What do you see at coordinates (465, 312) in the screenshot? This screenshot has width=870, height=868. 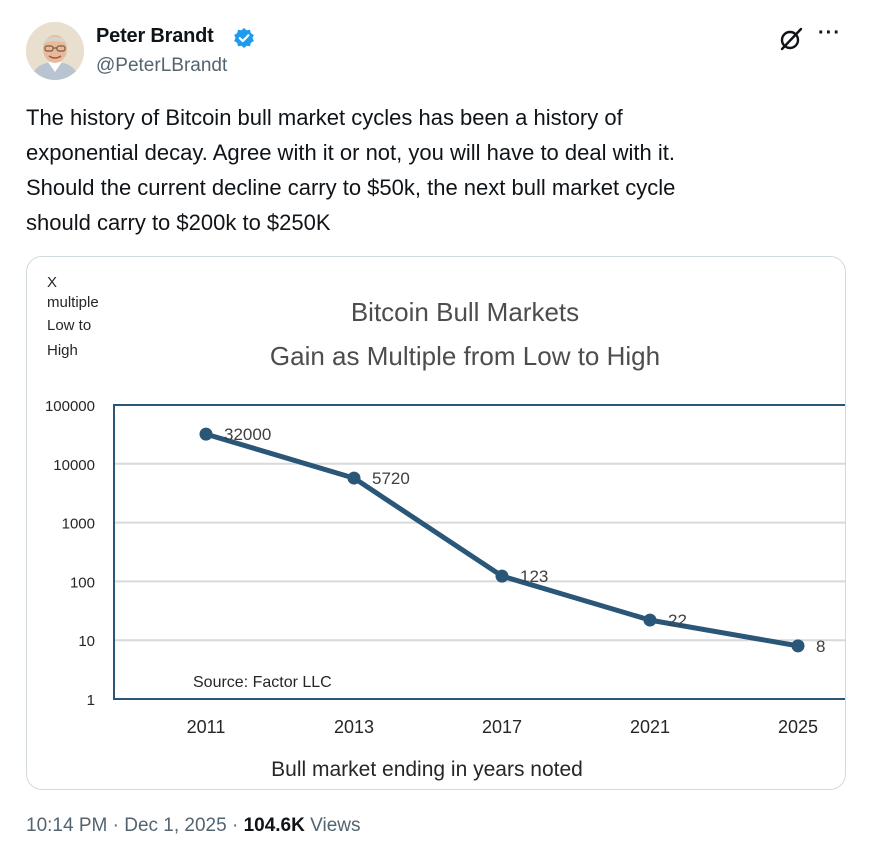 I see `chart-title: Bitcoin Bull Markets` at bounding box center [465, 312].